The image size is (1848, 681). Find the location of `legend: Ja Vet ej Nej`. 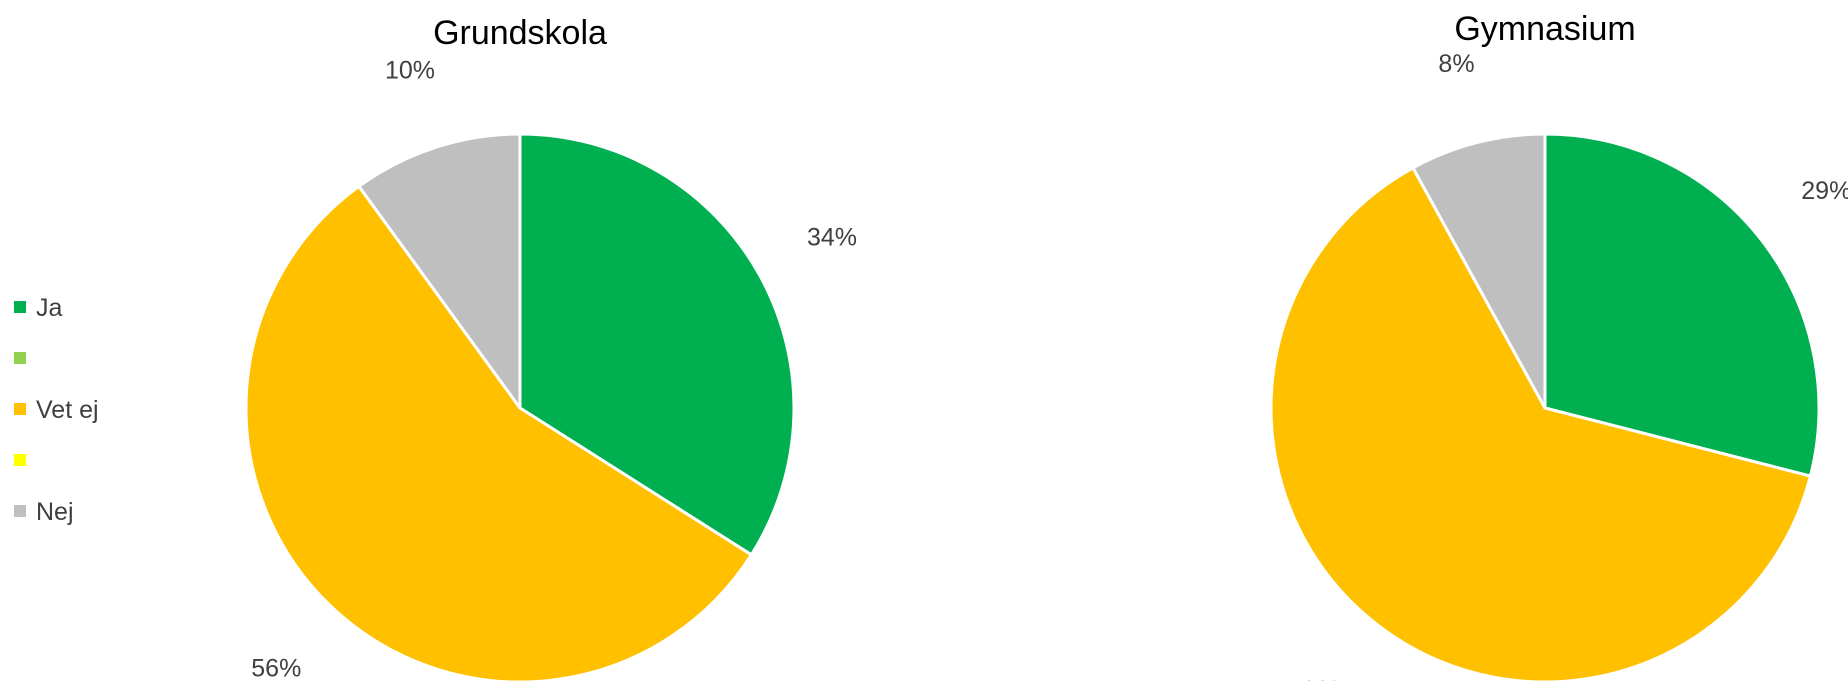

legend: Ja Vet ej Nej is located at coordinates (56, 410).